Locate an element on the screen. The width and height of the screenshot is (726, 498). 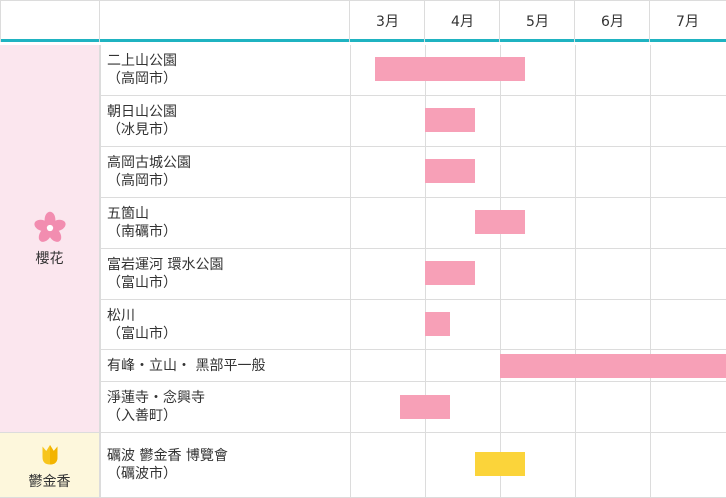
place-city: （冰見市） is located at coordinates (142, 130).